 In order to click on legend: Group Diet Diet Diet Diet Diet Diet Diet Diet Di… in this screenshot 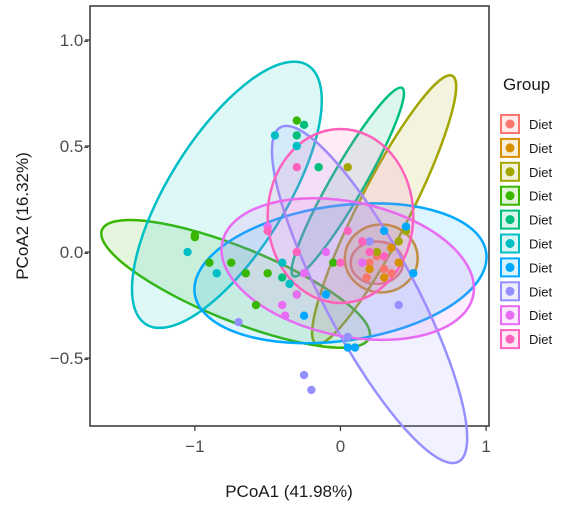, I will do `click(526, 212)`.